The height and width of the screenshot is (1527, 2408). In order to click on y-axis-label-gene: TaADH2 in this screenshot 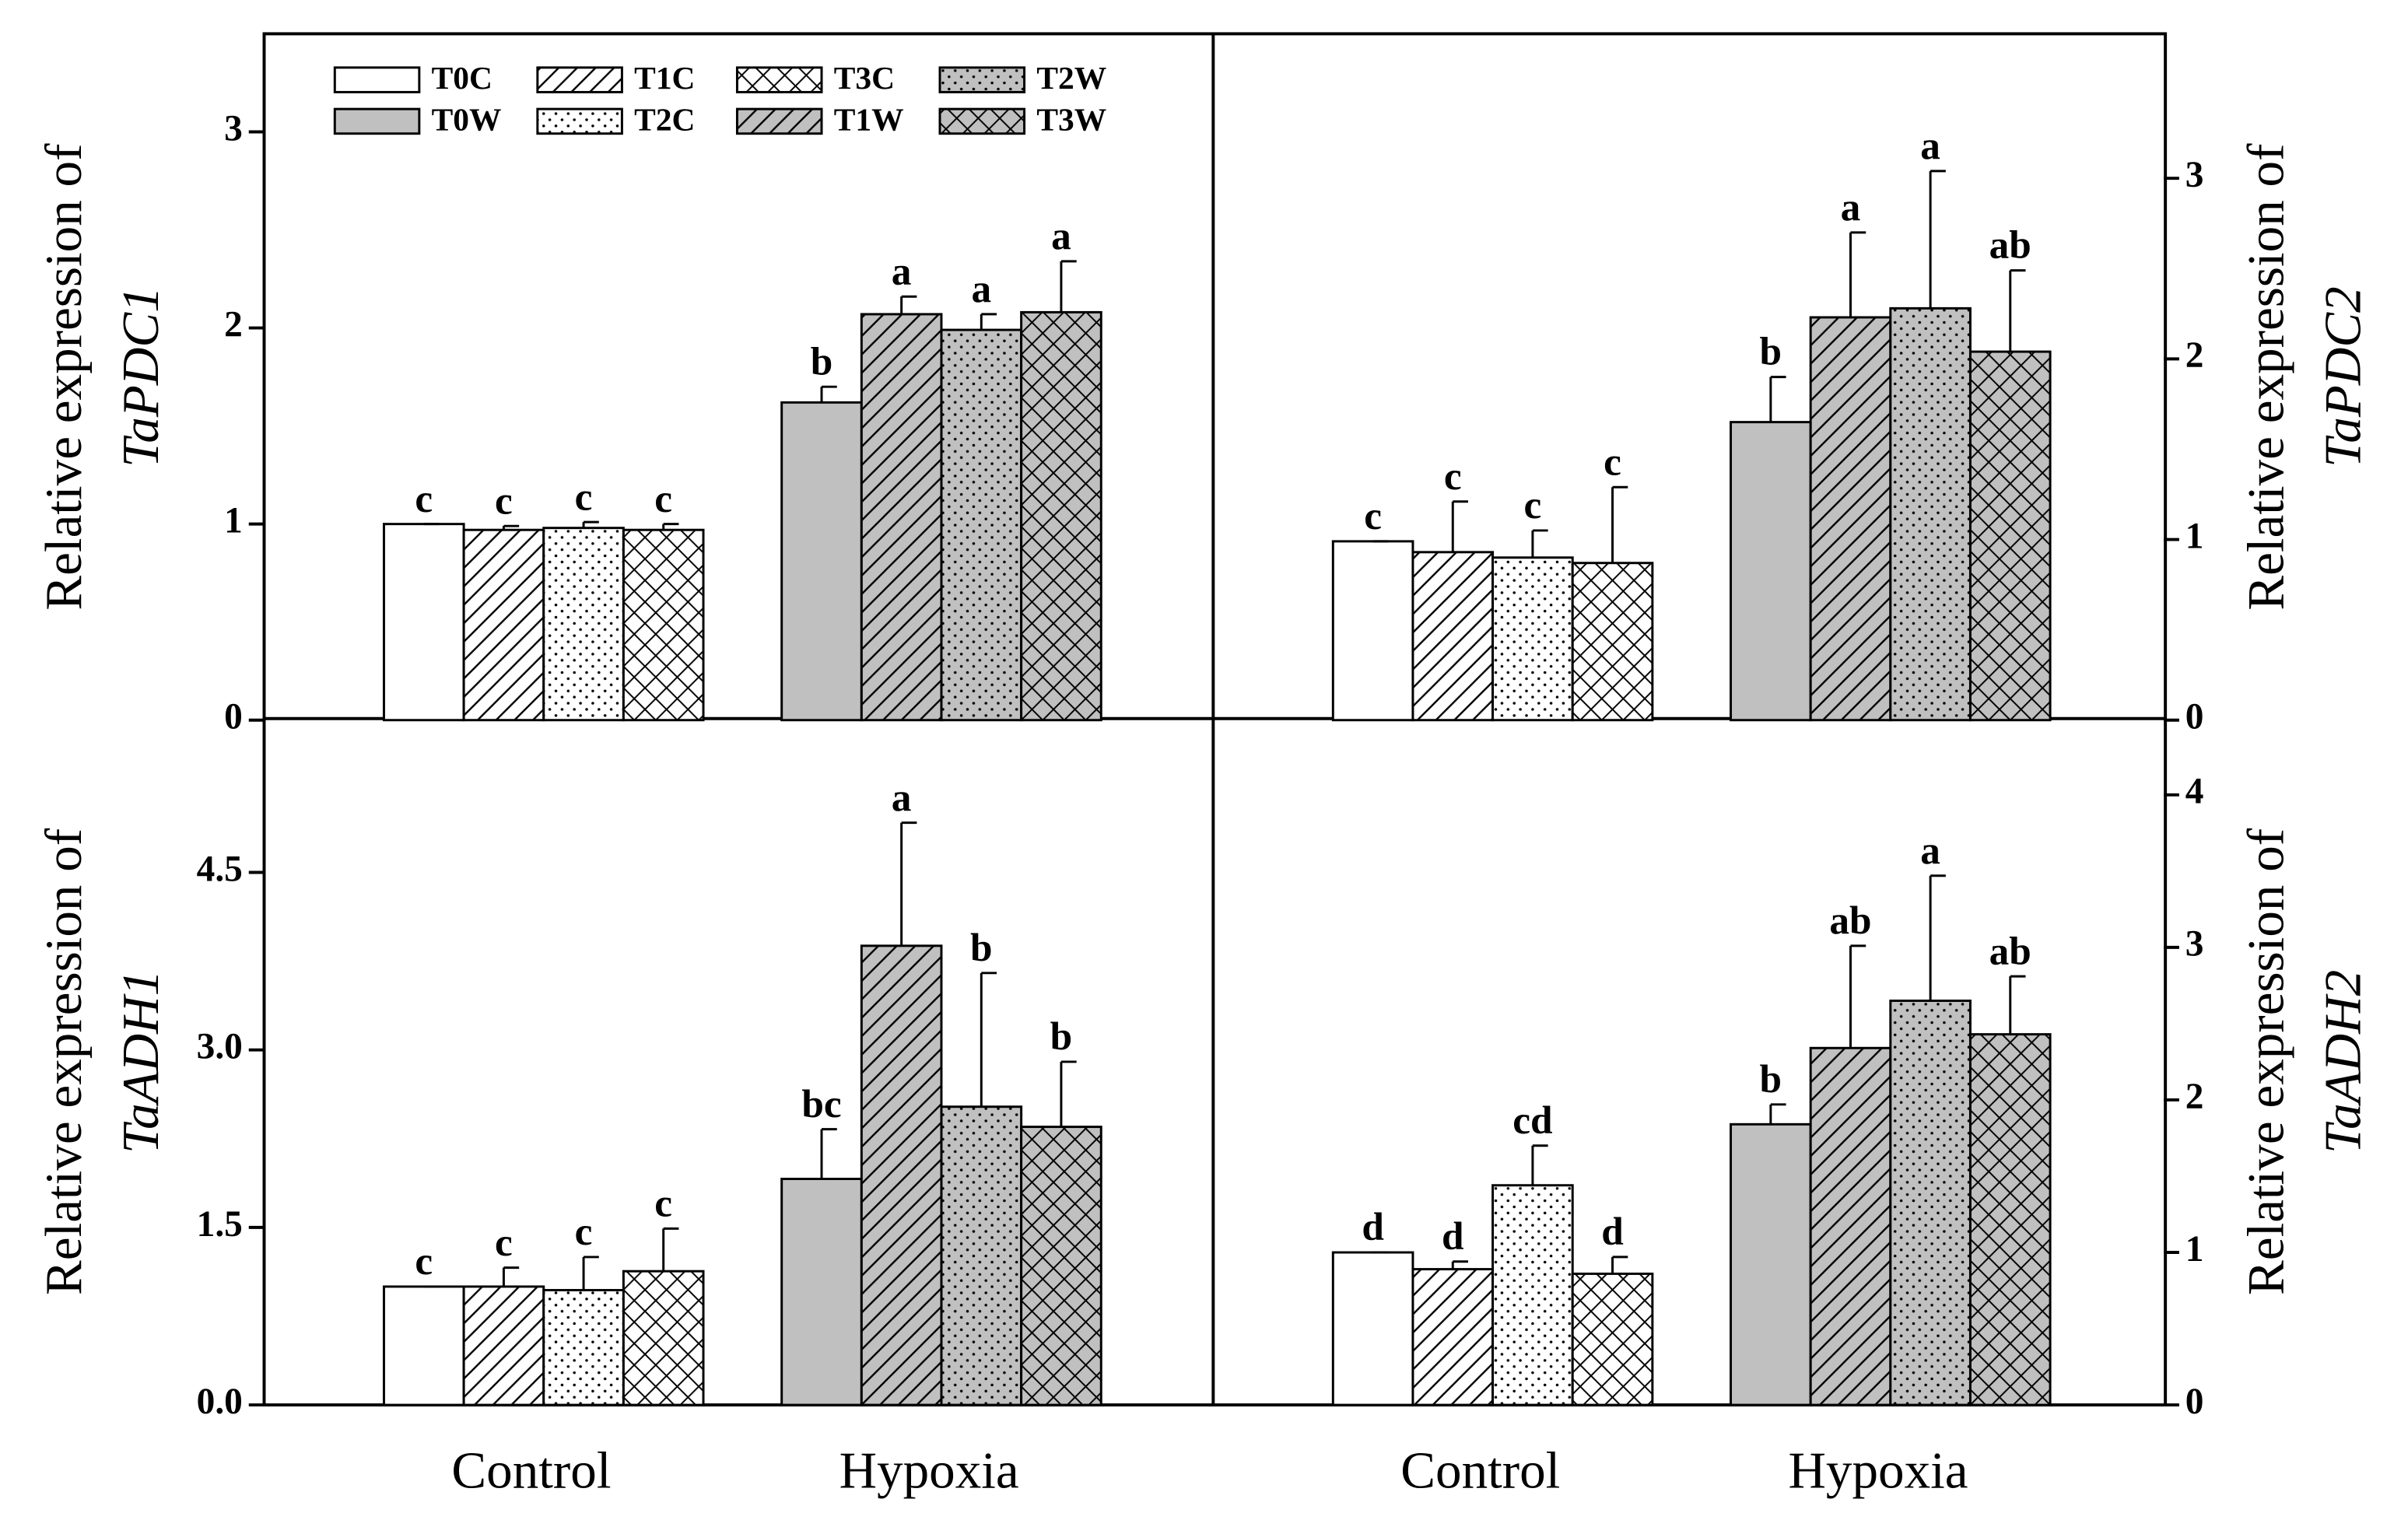, I will do `click(2342, 1062)`.